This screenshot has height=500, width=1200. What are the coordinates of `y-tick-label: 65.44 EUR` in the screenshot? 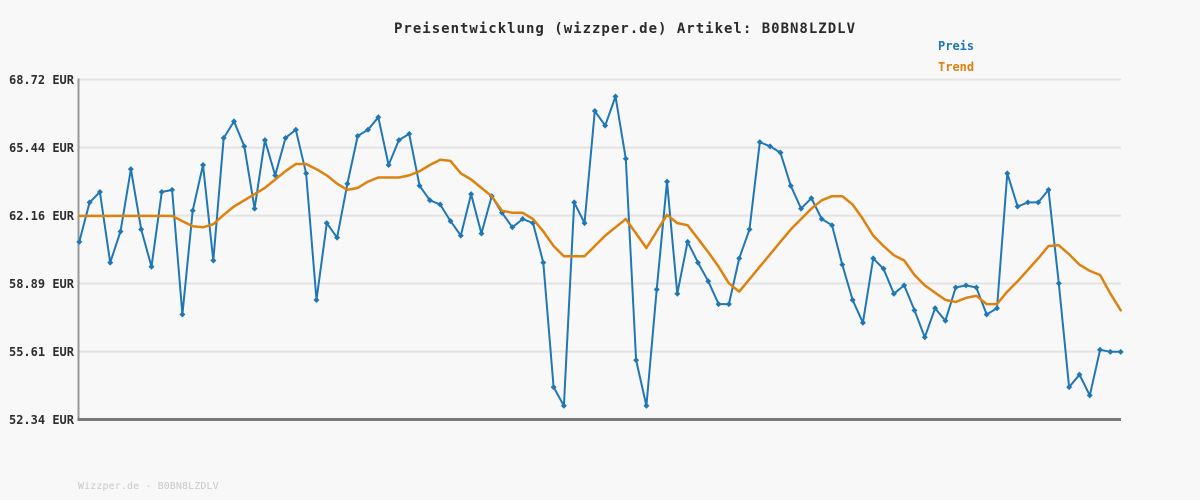 It's located at (41, 147).